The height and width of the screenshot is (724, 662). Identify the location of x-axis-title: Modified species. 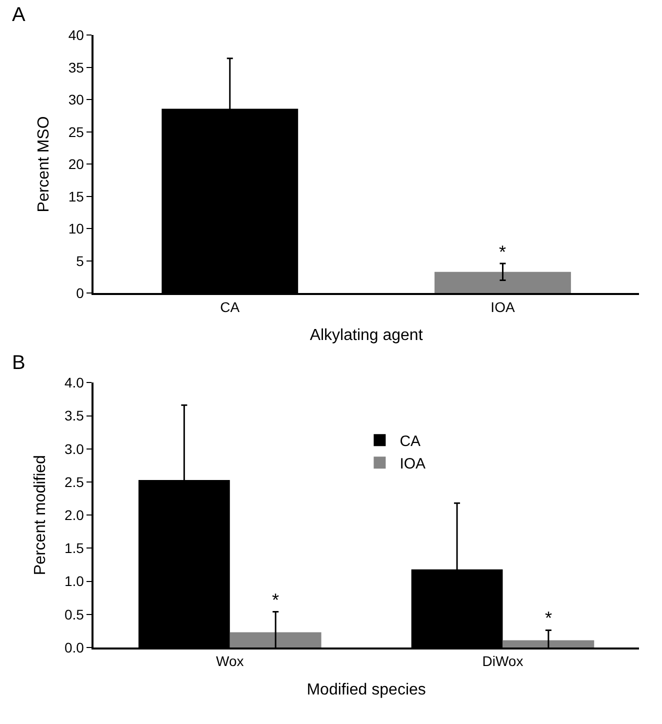
(366, 689).